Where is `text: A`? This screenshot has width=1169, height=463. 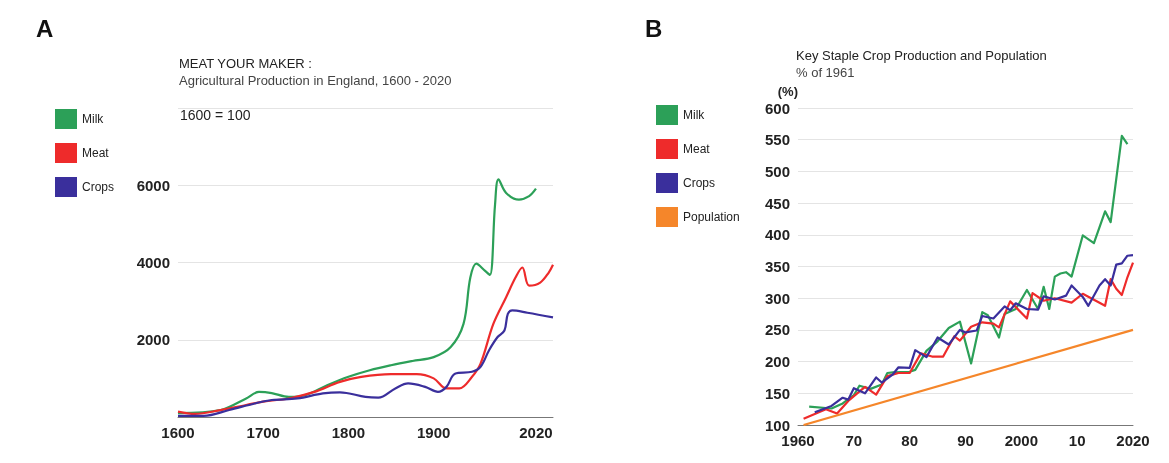
text: A is located at coordinates (45, 28).